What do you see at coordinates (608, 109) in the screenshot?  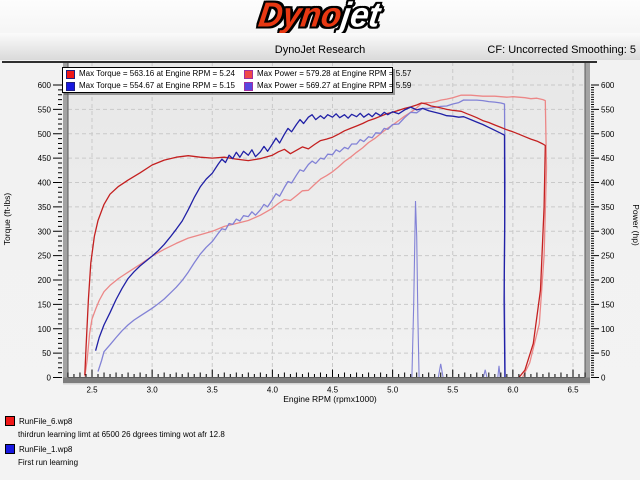 I see `right-tick-label: 550` at bounding box center [608, 109].